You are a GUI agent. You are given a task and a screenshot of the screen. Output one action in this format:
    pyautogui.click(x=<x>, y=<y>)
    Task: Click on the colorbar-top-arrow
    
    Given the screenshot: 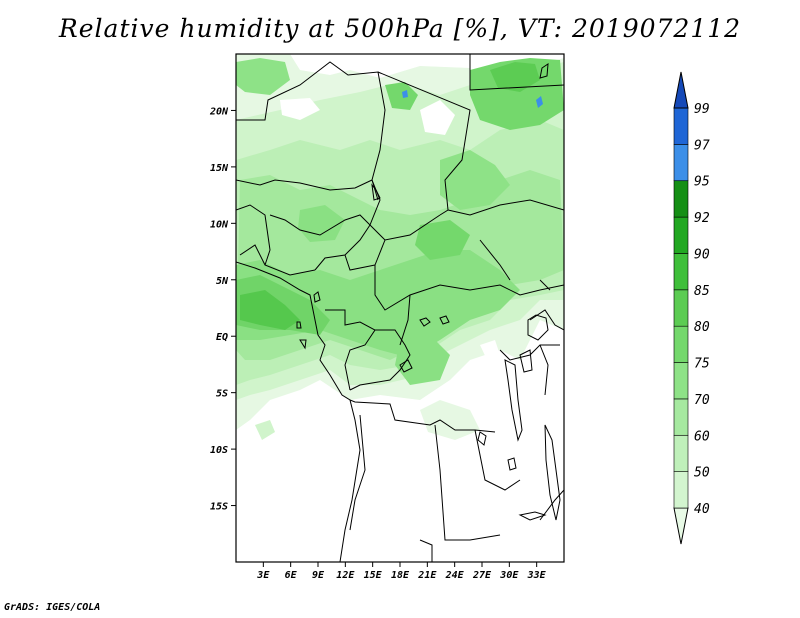 What is the action you would take?
    pyautogui.click(x=681, y=90)
    